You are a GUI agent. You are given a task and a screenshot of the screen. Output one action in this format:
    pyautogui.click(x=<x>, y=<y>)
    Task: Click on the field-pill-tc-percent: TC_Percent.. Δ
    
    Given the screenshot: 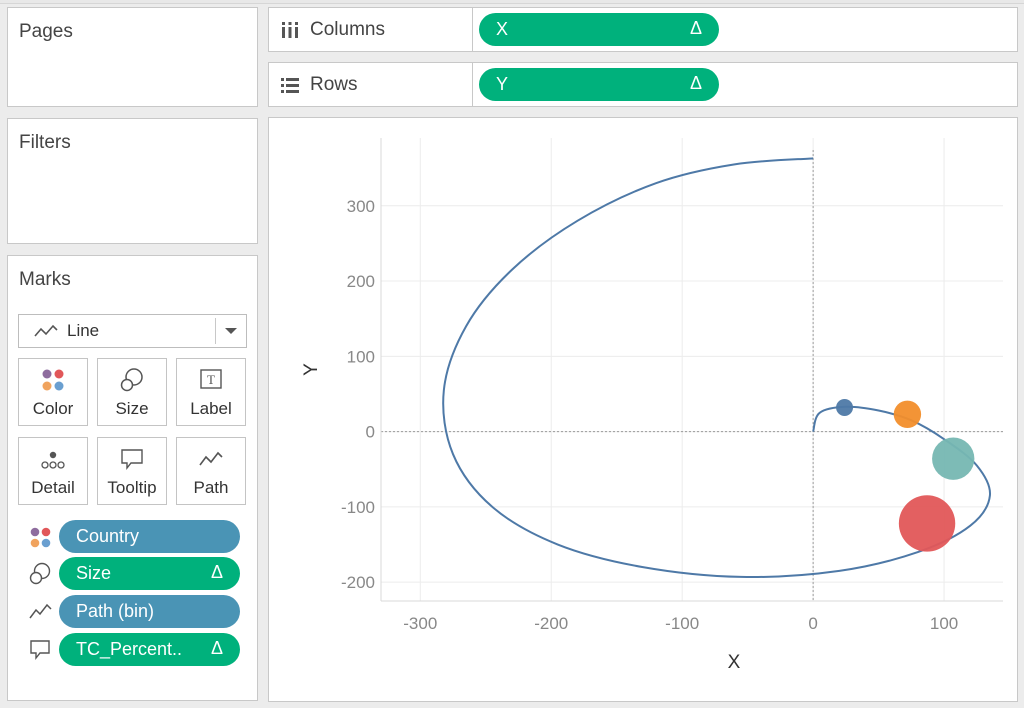 What is the action you would take?
    pyautogui.click(x=149, y=649)
    